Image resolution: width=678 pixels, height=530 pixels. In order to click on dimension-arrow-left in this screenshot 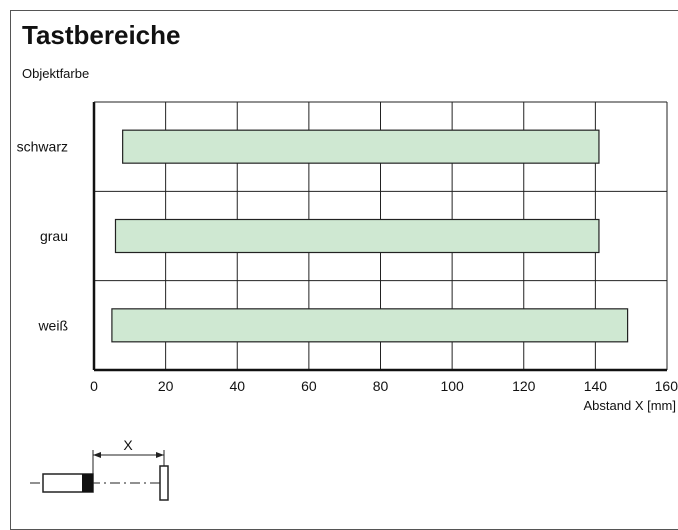, I will do `click(97, 455)`.